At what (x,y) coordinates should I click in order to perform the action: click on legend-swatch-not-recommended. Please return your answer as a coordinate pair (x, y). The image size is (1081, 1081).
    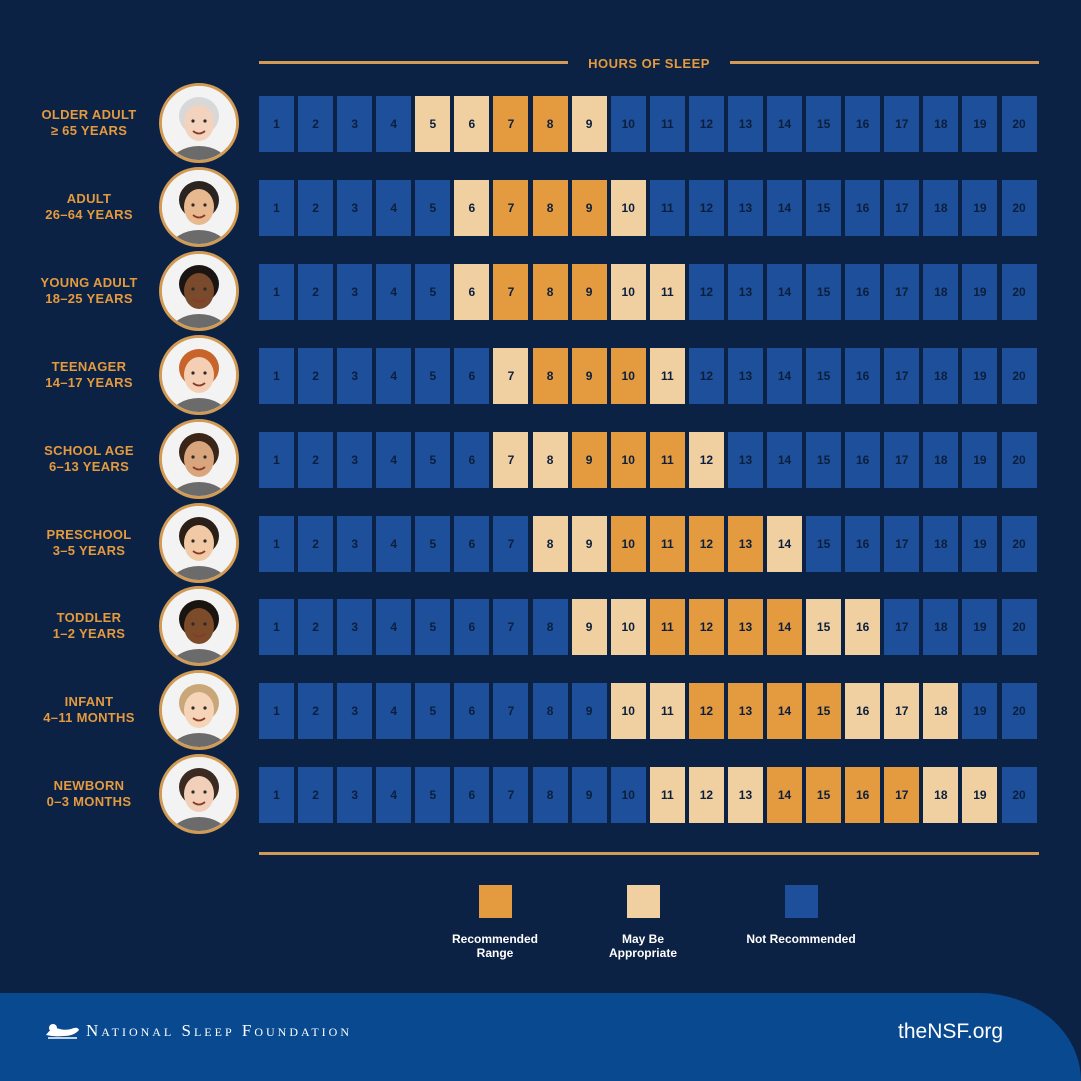
    Looking at the image, I should click on (801, 901).